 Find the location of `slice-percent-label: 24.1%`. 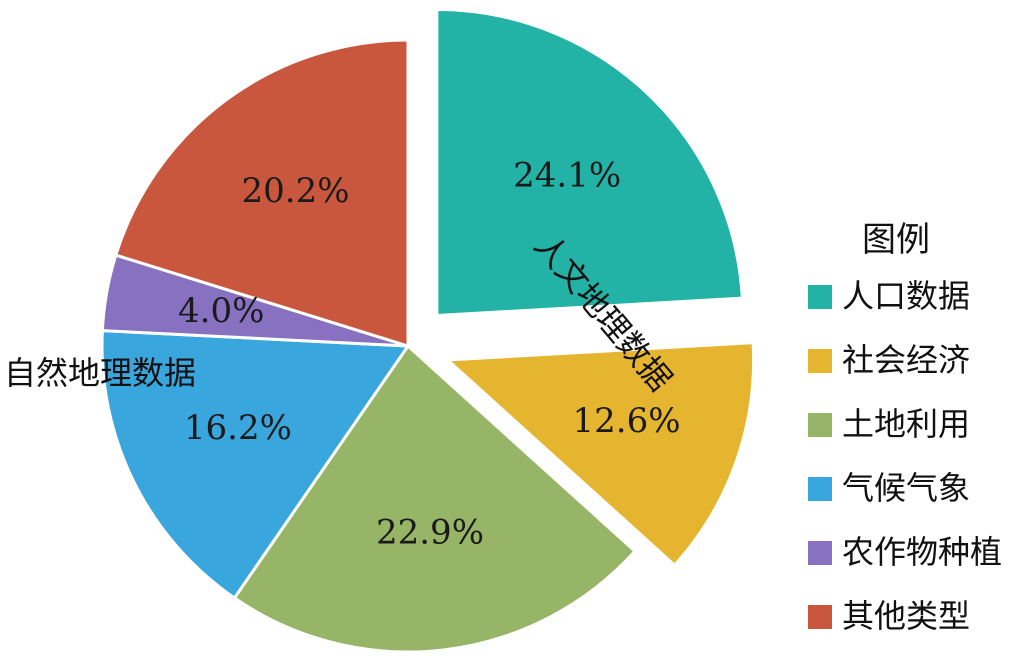

slice-percent-label: 24.1% is located at coordinates (567, 176).